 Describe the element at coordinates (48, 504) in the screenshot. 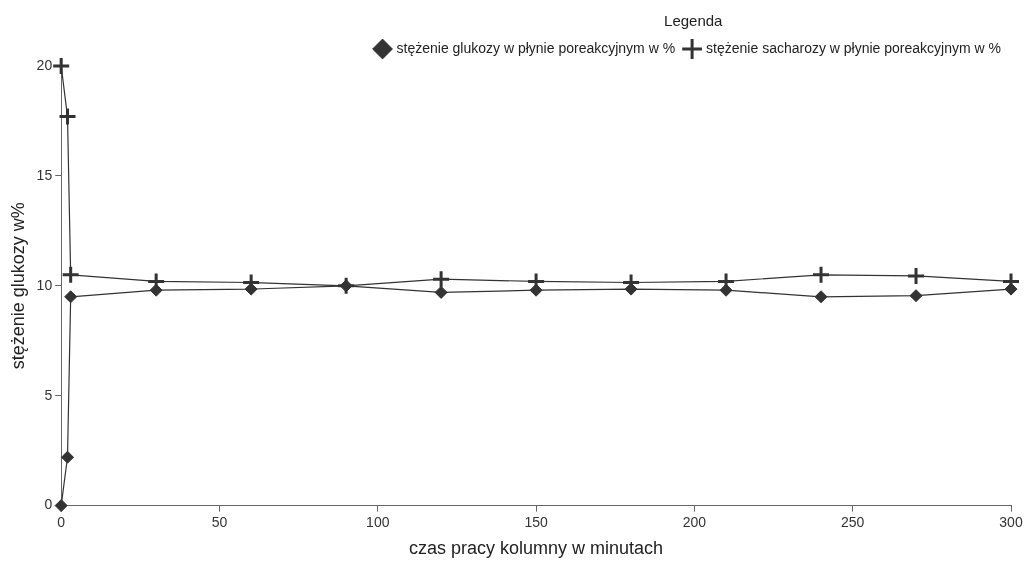

I see `y-tick-label: 0` at that location.